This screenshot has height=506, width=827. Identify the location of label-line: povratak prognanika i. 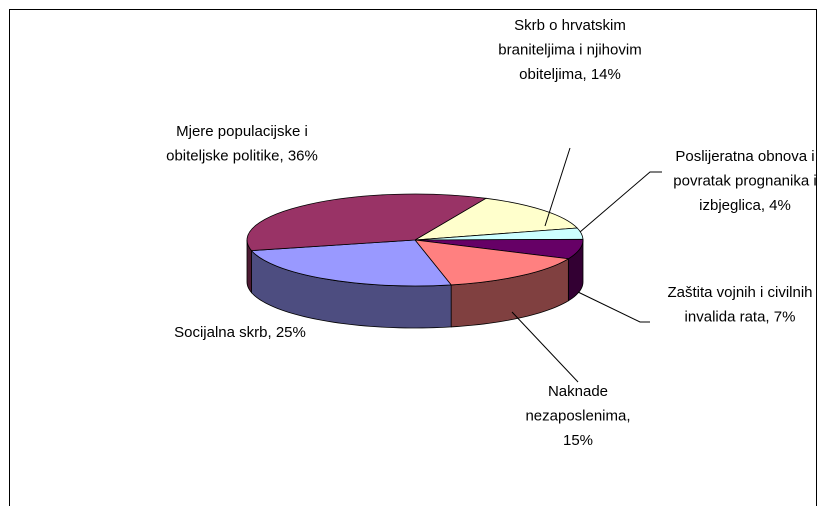
(744, 181).